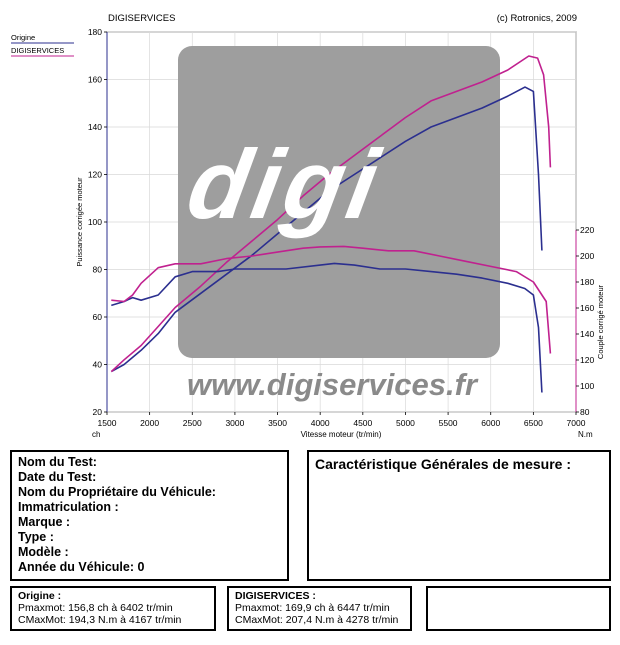 The image size is (620, 645). What do you see at coordinates (312, 608) in the screenshot?
I see `summary-digiservices-pmax: Pmaxmot: 169,9 ch à 6447 tr/min` at bounding box center [312, 608].